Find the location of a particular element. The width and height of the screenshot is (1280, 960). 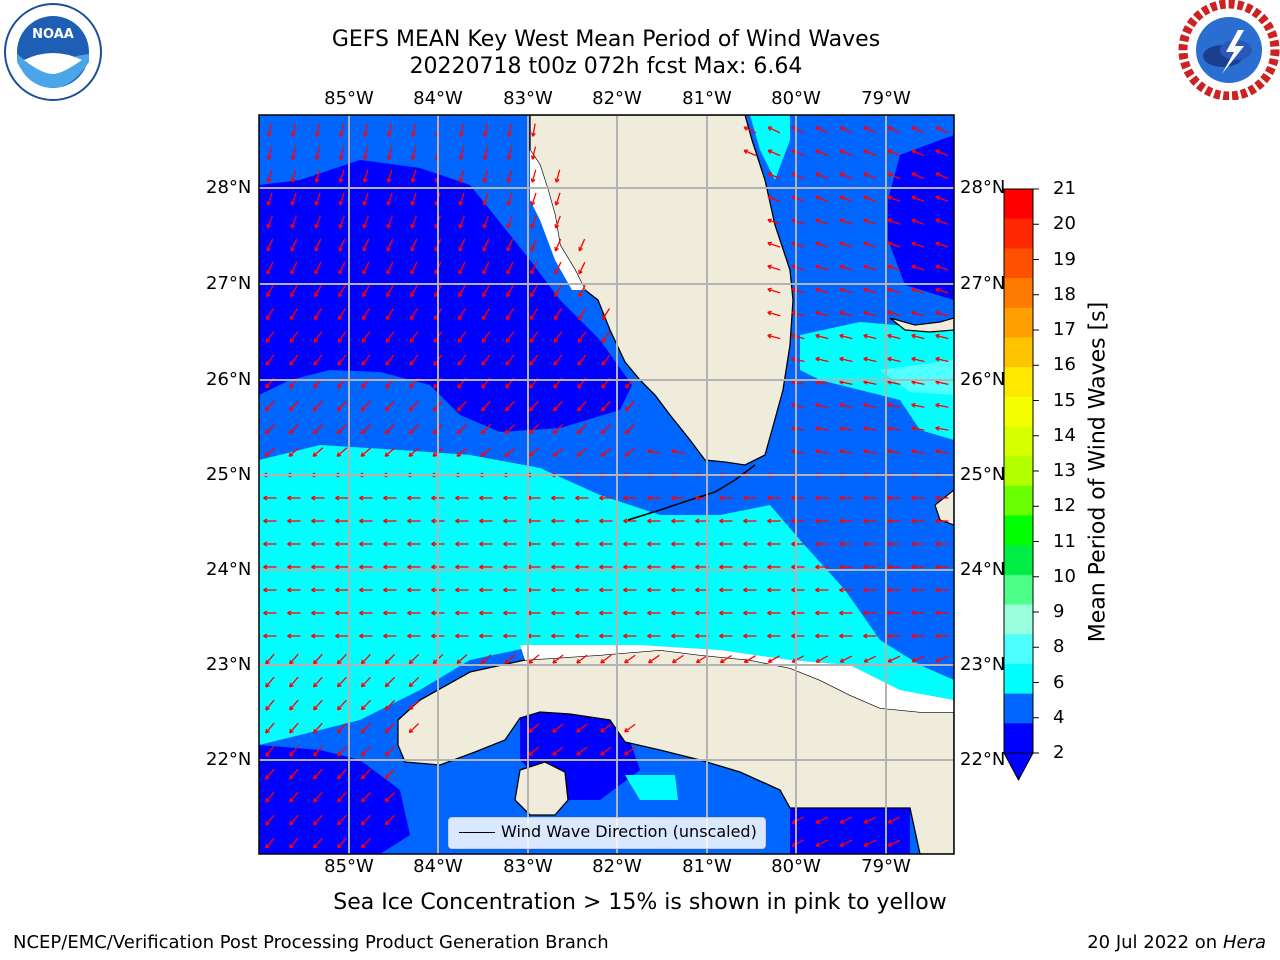

lon-label-top: 80°W is located at coordinates (796, 98).